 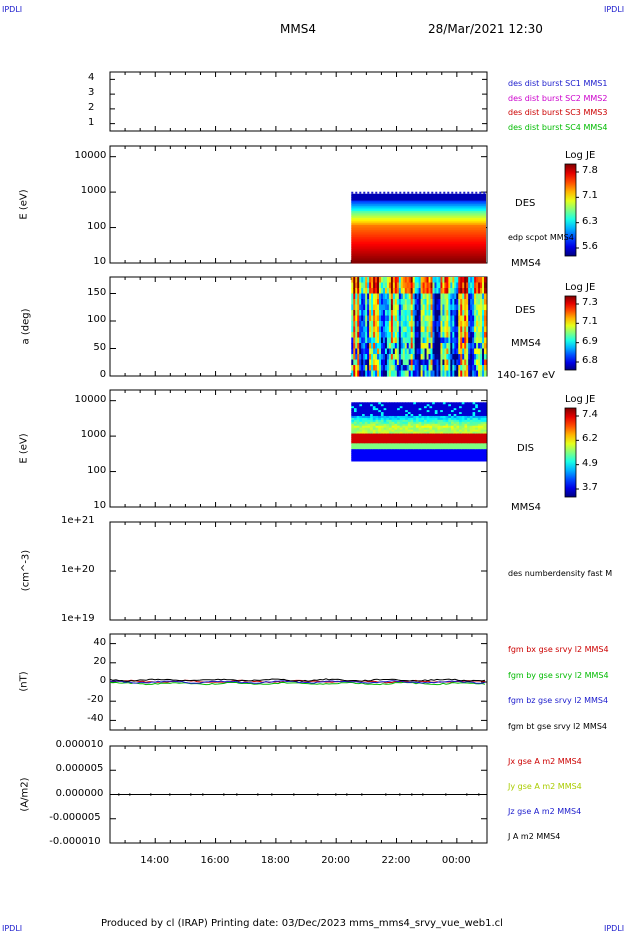 What do you see at coordinates (590, 322) in the screenshot?
I see `colorbar-tick-1-1: 7.1` at bounding box center [590, 322].